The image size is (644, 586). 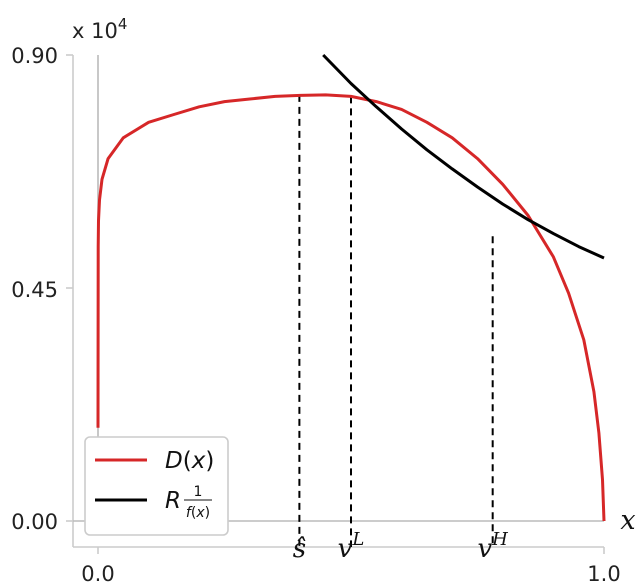 What do you see at coordinates (198, 492) in the screenshot?
I see `legend-label-1-num: 1` at bounding box center [198, 492].